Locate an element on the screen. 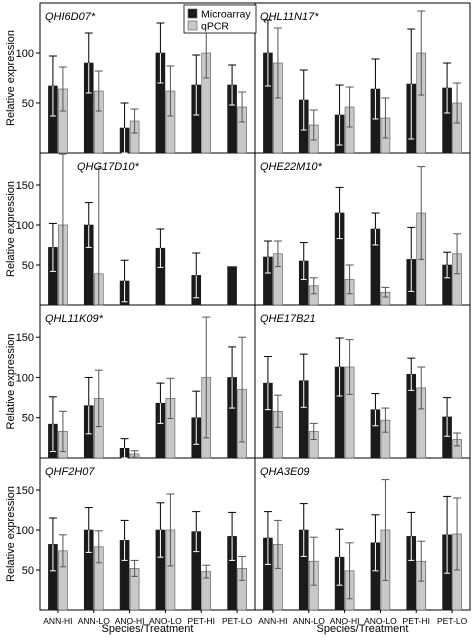  legend-label: Microarray is located at coordinates (226, 15).